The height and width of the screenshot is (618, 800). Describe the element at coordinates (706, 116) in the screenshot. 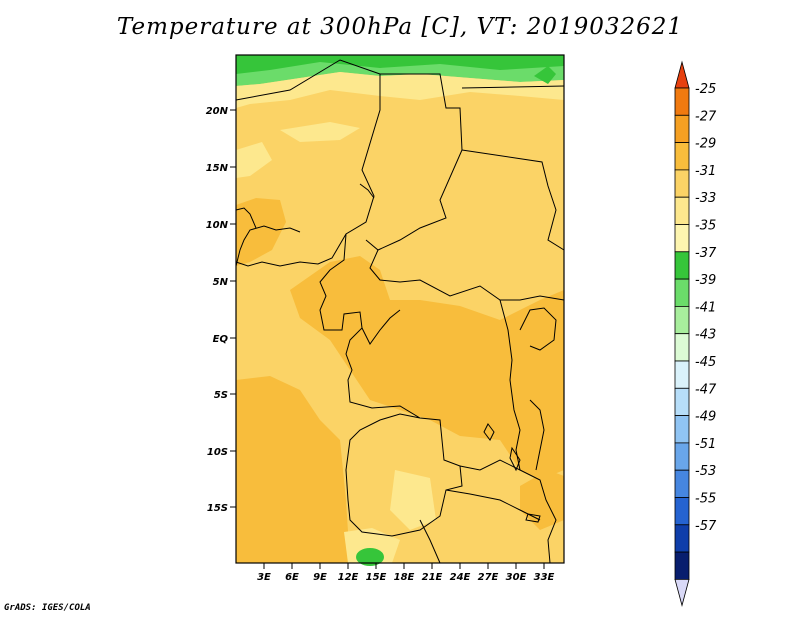

I see `colorbar-label: -27` at that location.